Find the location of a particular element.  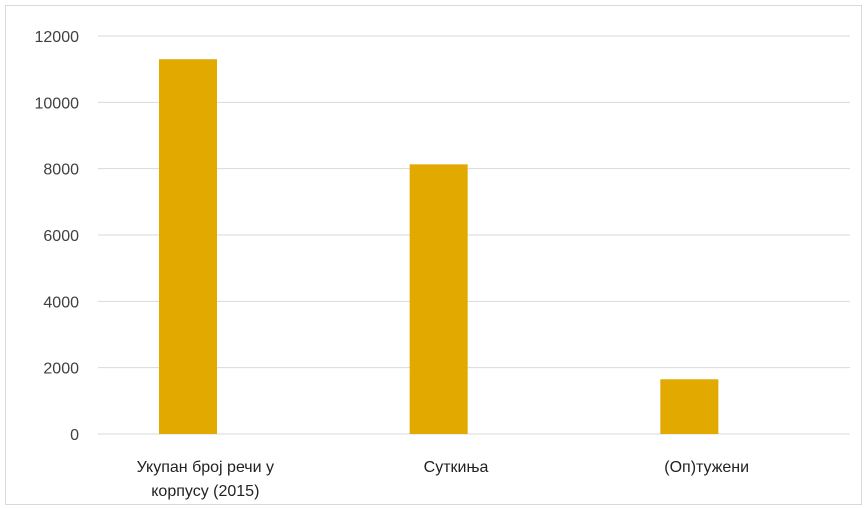

y-axis-tick-labels: 0 2000 4000 6000 8000 10000 12000 is located at coordinates (57, 236).